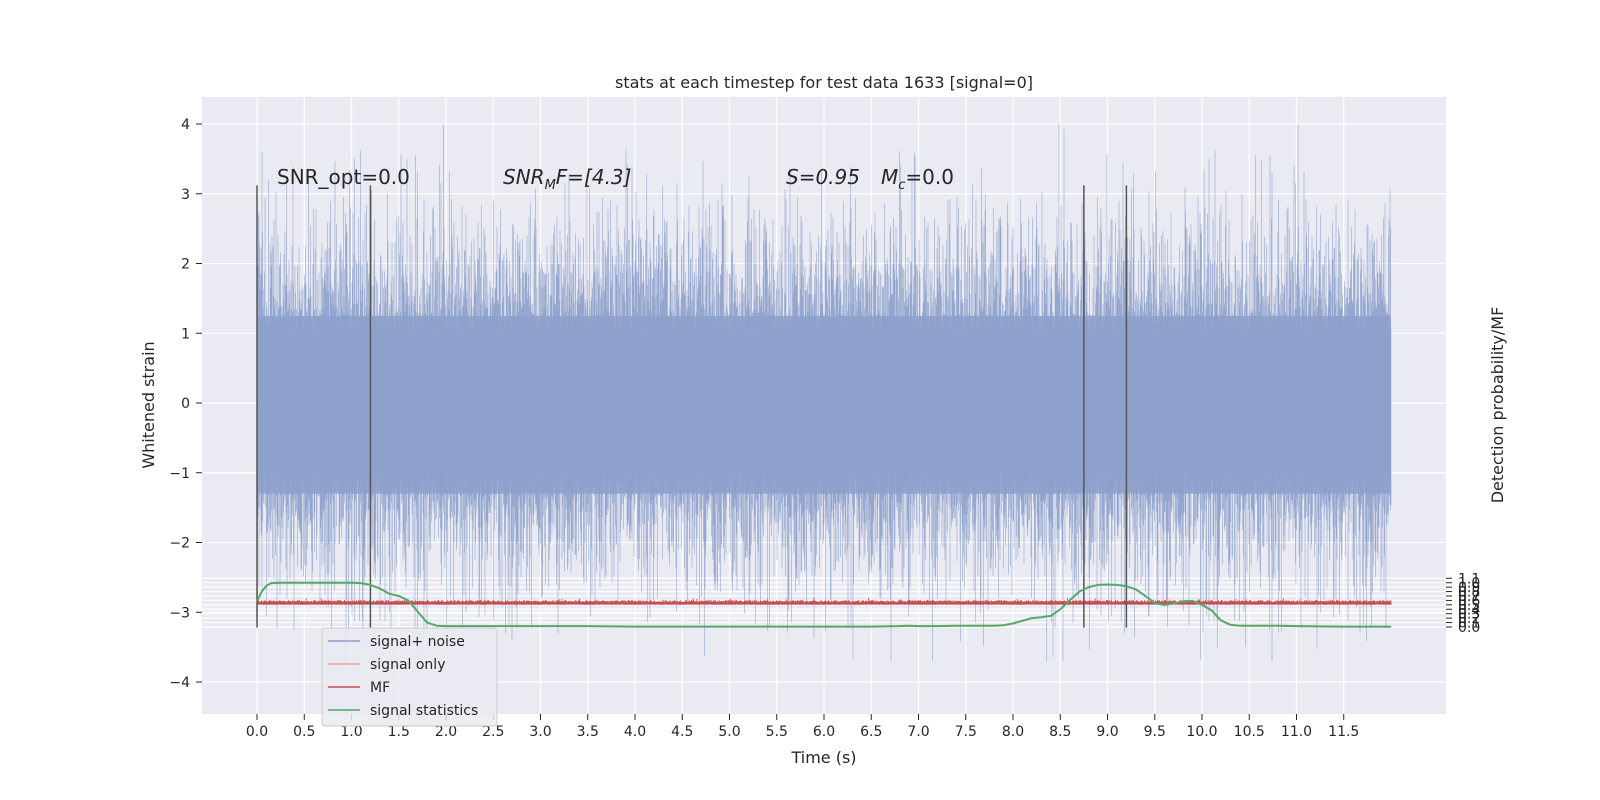 The image size is (1600, 800). I want to click on annotation-snr-opt: SNR_opt=0.0, so click(343, 177).